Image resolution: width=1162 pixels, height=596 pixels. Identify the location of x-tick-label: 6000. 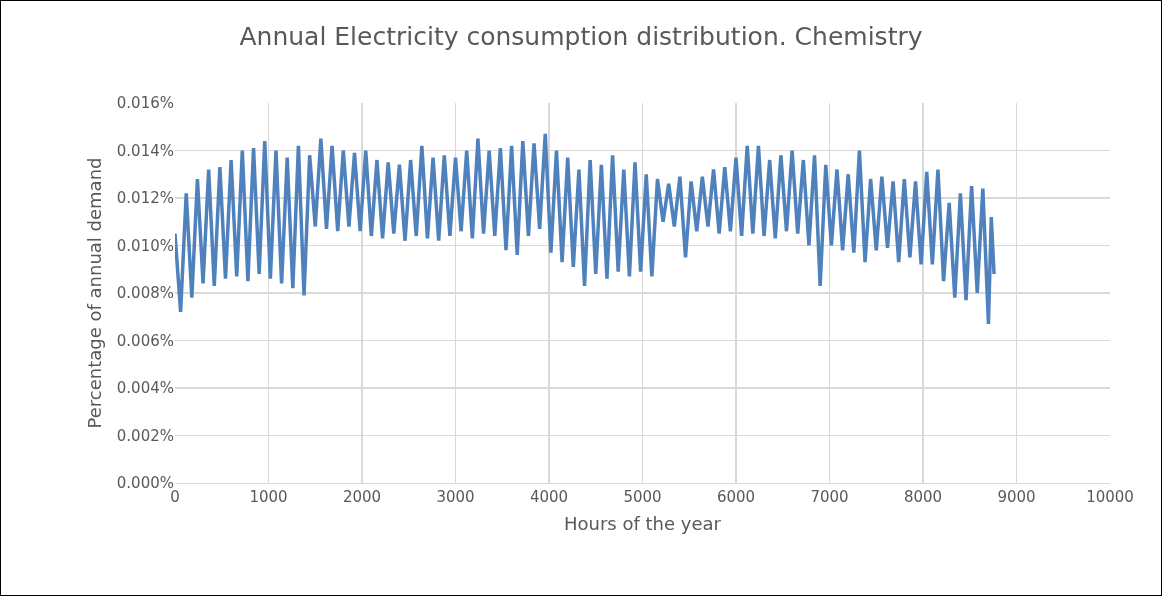
(736, 497).